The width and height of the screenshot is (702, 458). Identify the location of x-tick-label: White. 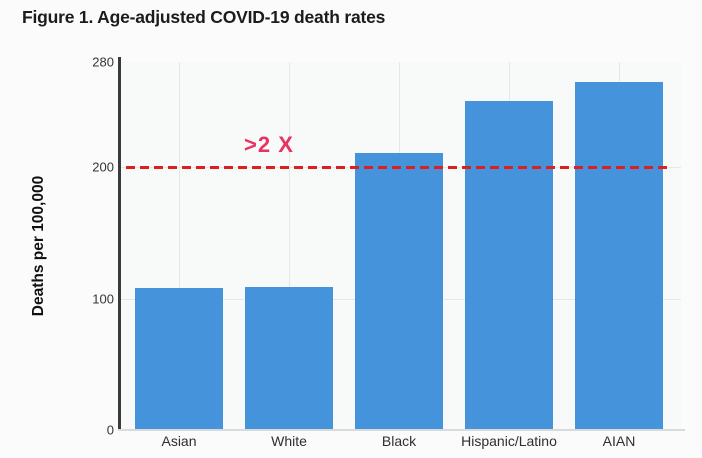
(289, 441).